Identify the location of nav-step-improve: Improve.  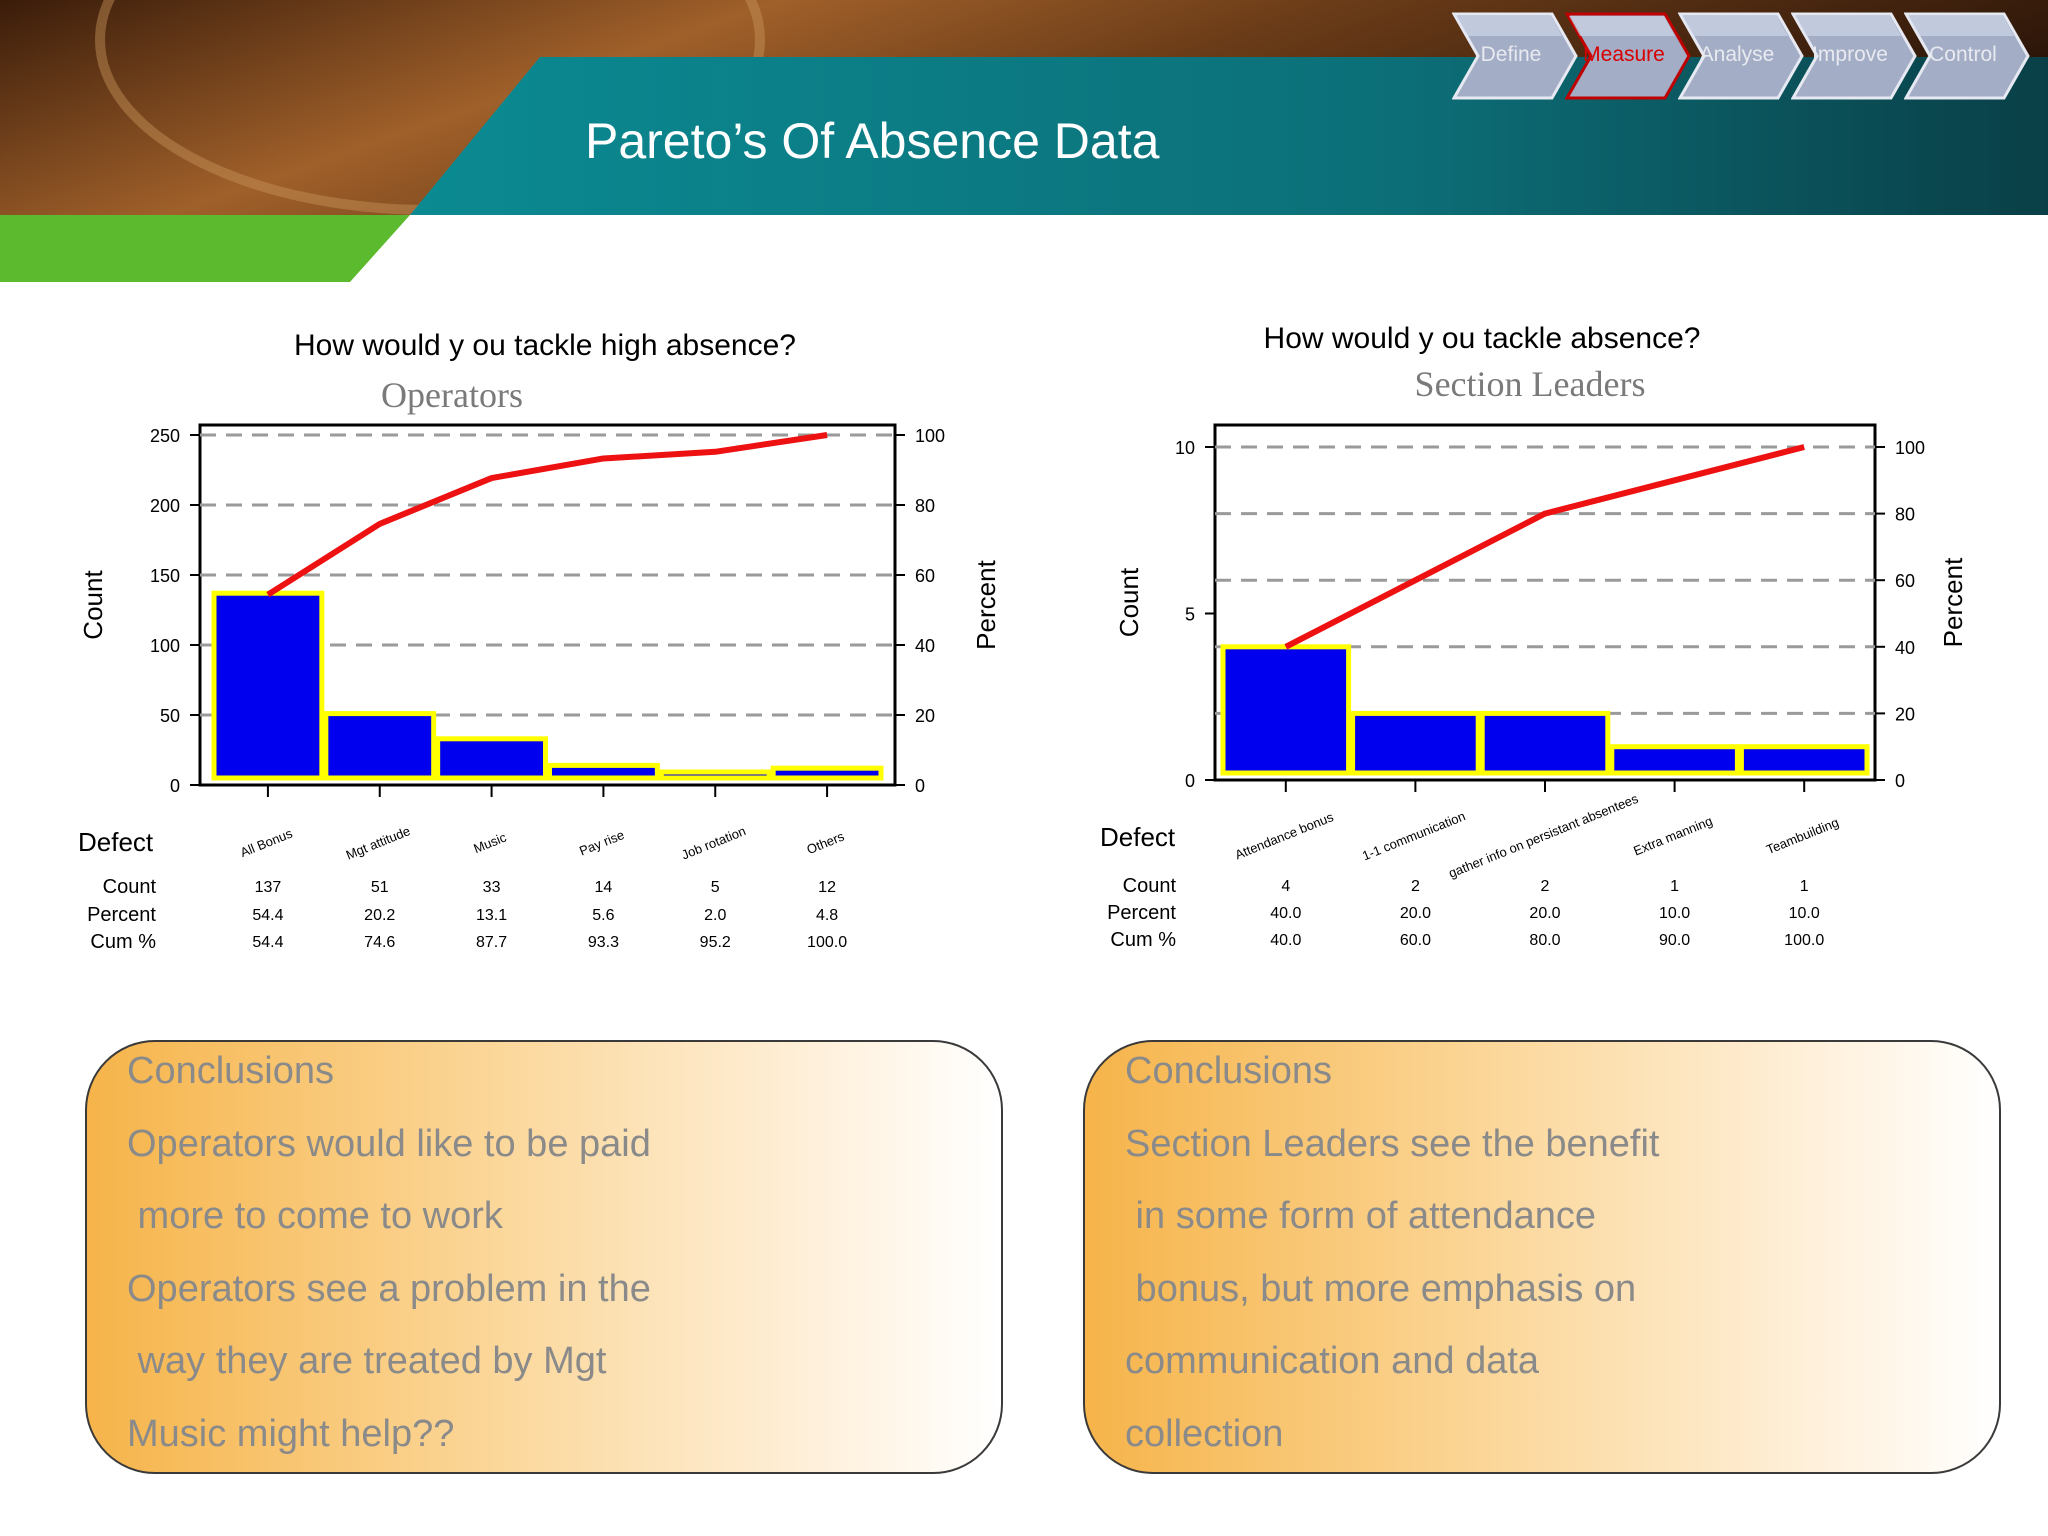
(1856, 57).